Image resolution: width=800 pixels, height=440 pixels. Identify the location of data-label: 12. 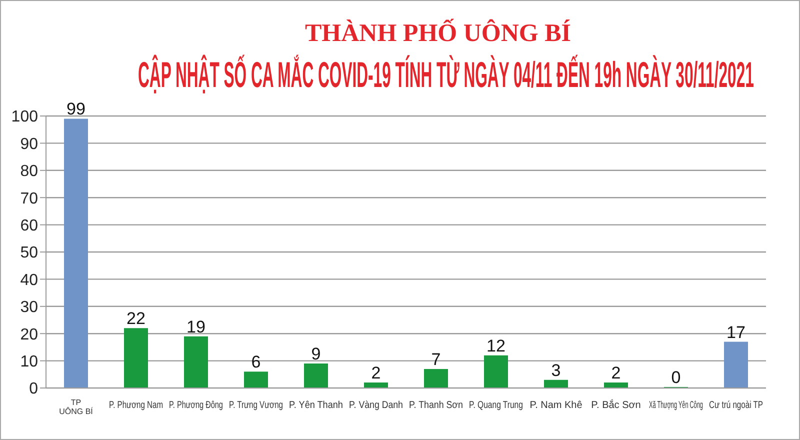
(496, 346).